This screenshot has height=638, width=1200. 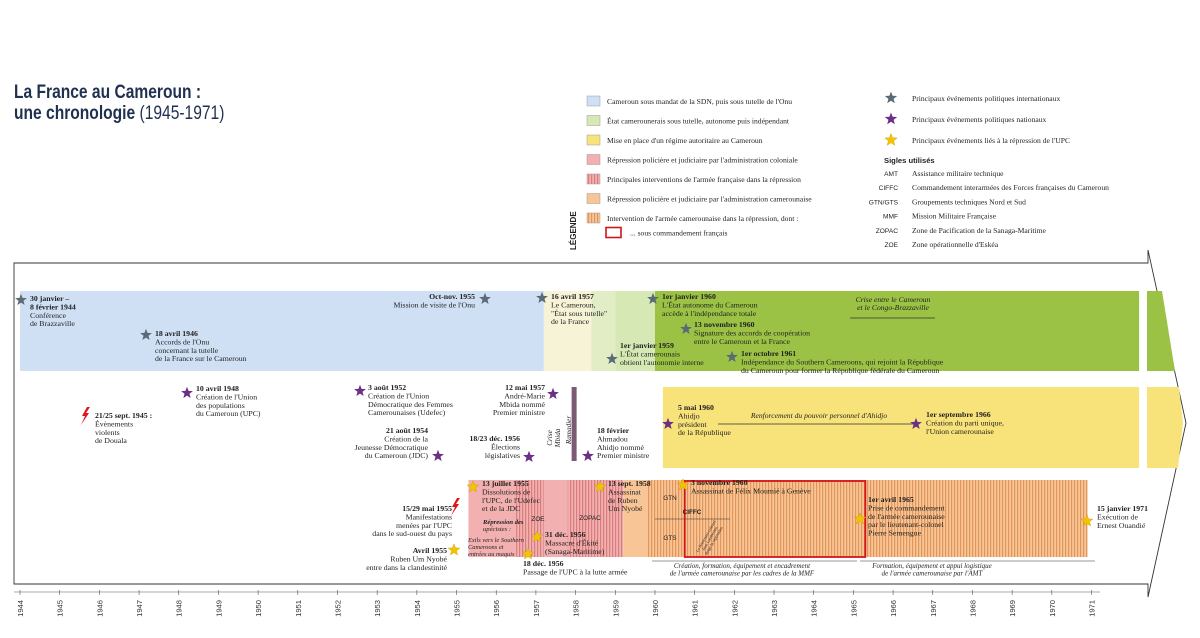 I want to click on event-text-e22: Massacre d'Ékité (Sanaga-Maritime), so click(x=575, y=546).